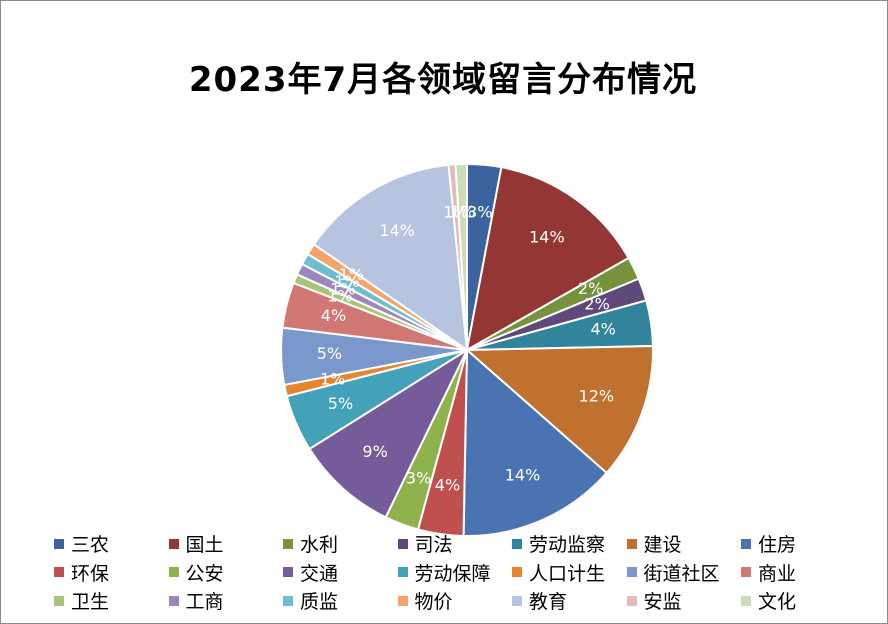  I want to click on pie-data-label-11: 1%, so click(332, 379).